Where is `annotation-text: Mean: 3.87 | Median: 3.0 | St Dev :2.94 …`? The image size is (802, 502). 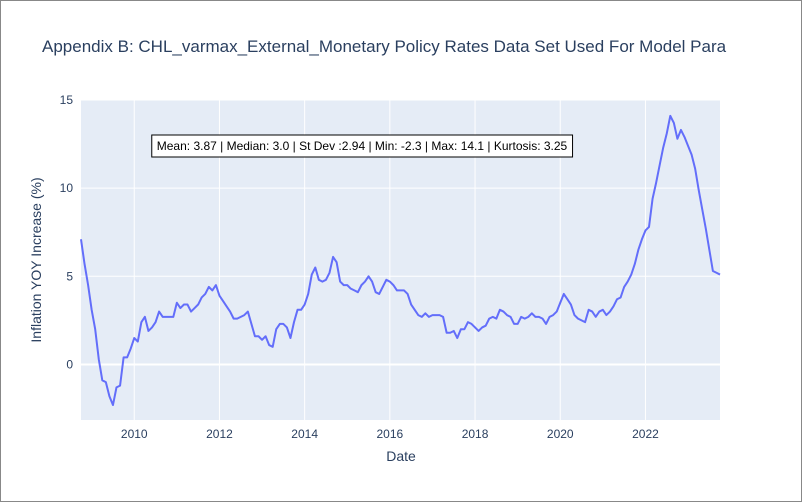
annotation-text: Mean: 3.87 | Median: 3.0 | St Dev :2.94 … is located at coordinates (362, 146).